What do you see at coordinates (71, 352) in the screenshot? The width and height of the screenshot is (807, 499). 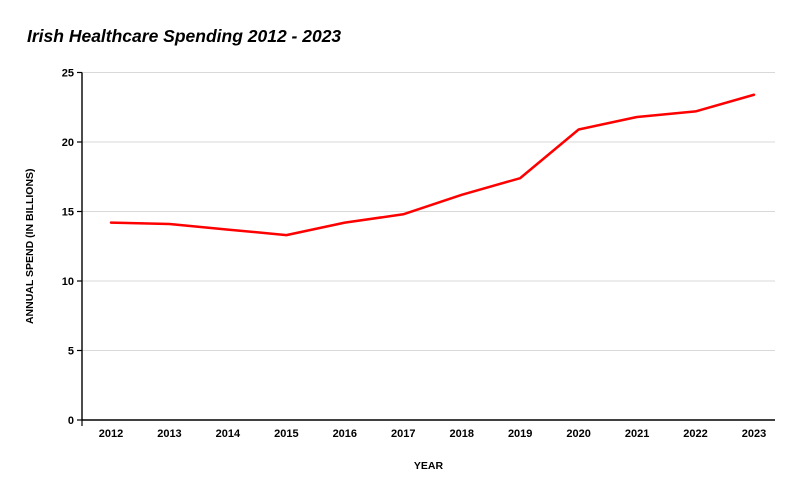 I see `y-tick-label: 5` at bounding box center [71, 352].